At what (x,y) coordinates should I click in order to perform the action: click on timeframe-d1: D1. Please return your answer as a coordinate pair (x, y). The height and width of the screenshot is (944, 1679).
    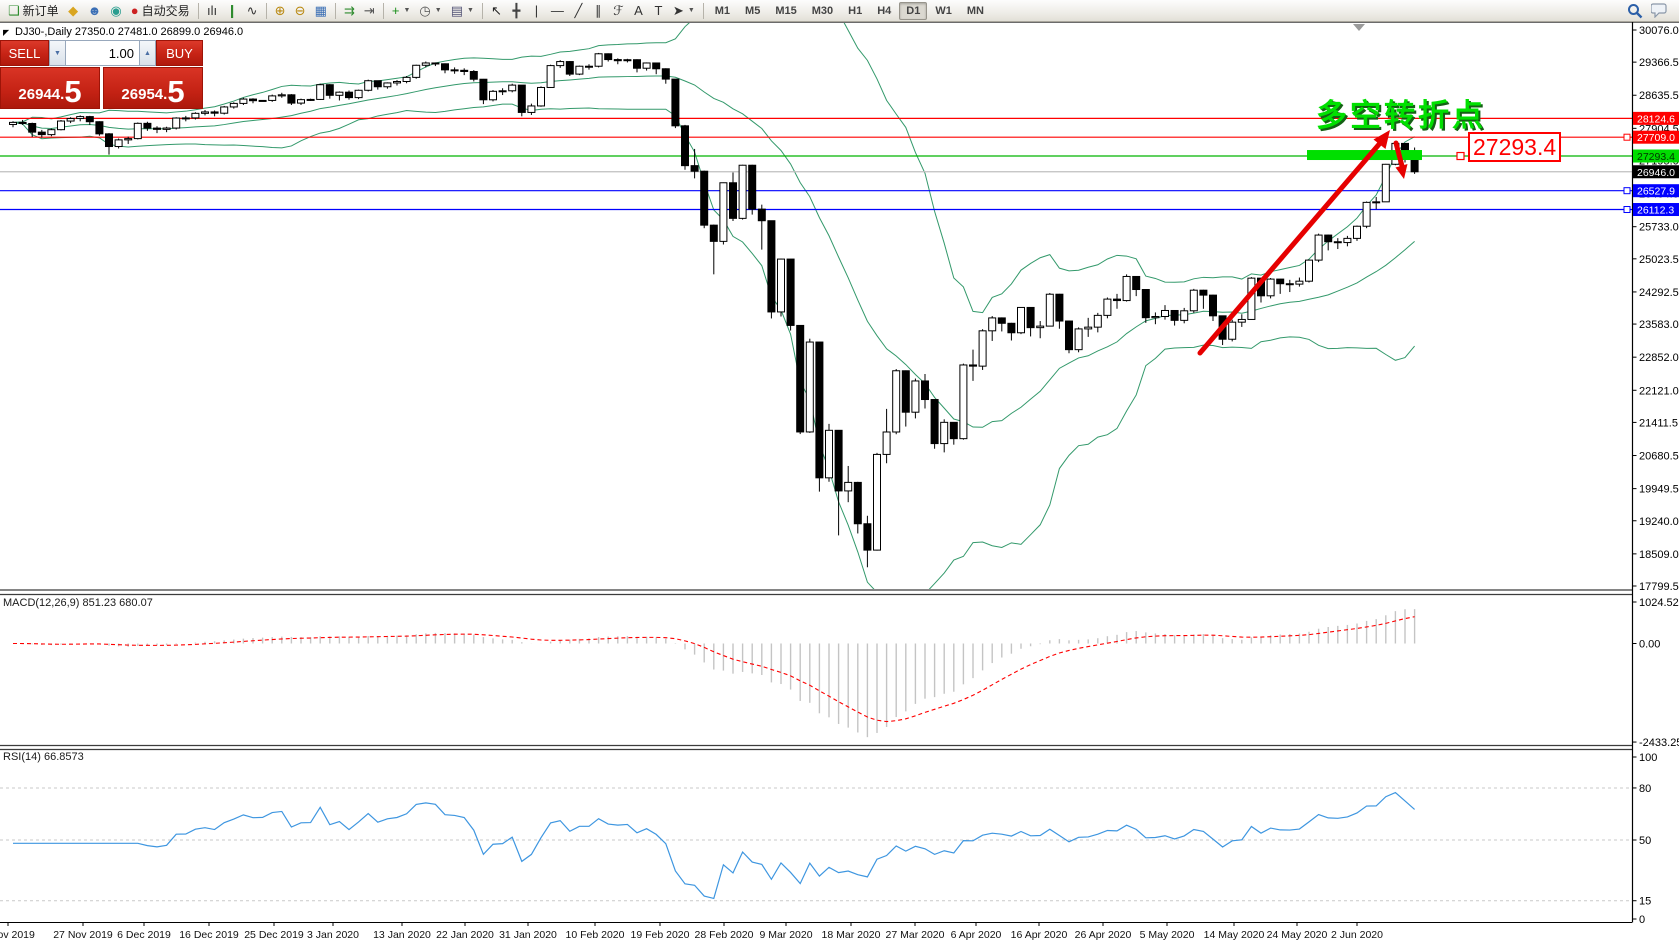
    Looking at the image, I should click on (913, 10).